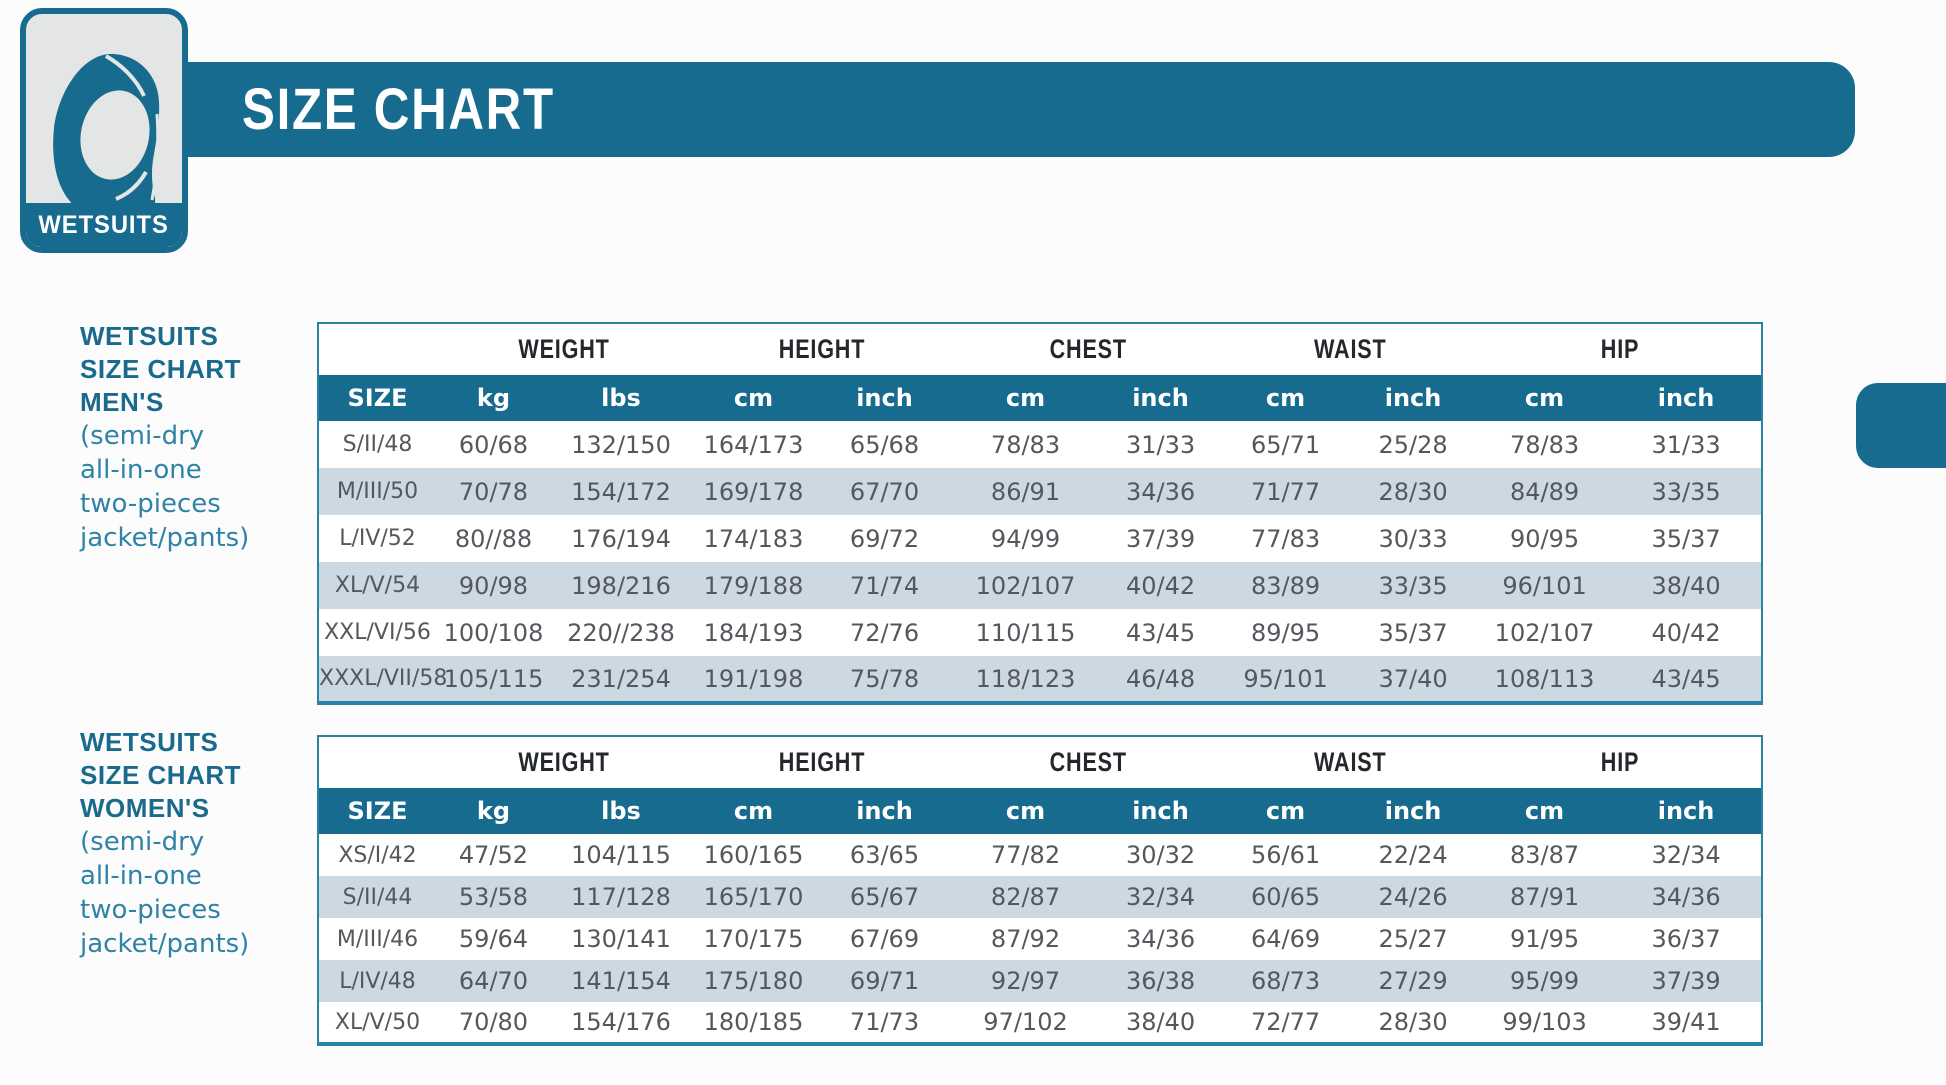 Image resolution: width=1946 pixels, height=1085 pixels. What do you see at coordinates (149, 336) in the screenshot?
I see `label-line: WETSUITS` at bounding box center [149, 336].